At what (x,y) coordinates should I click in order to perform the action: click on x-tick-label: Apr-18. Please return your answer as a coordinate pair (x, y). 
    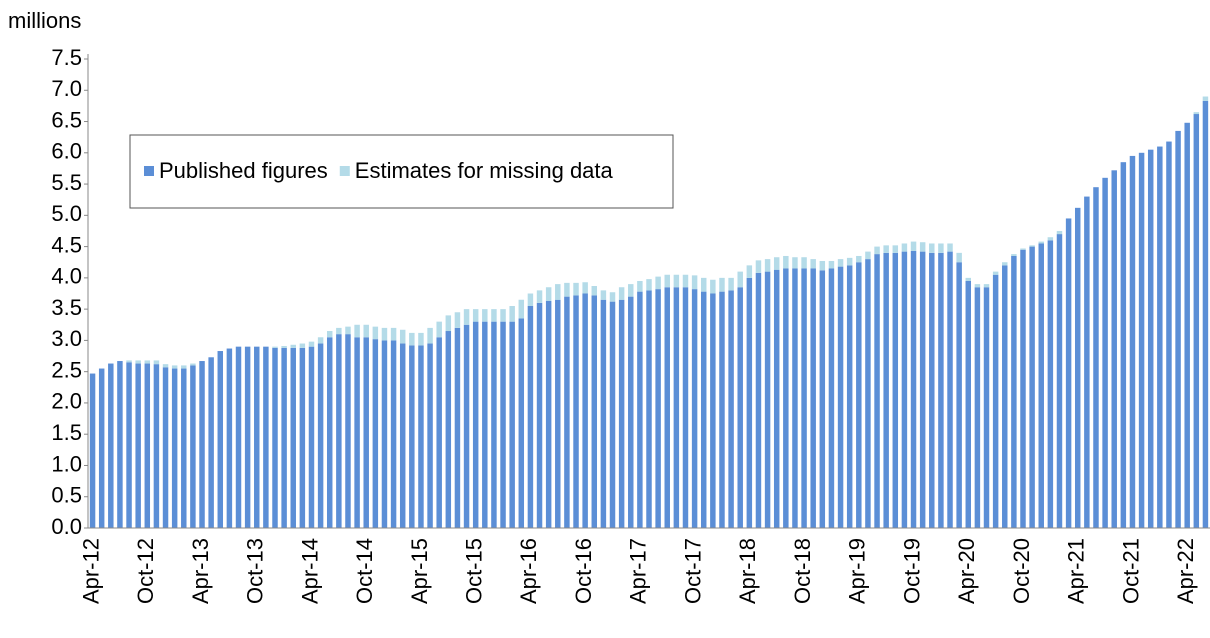
    Looking at the image, I should click on (747, 571).